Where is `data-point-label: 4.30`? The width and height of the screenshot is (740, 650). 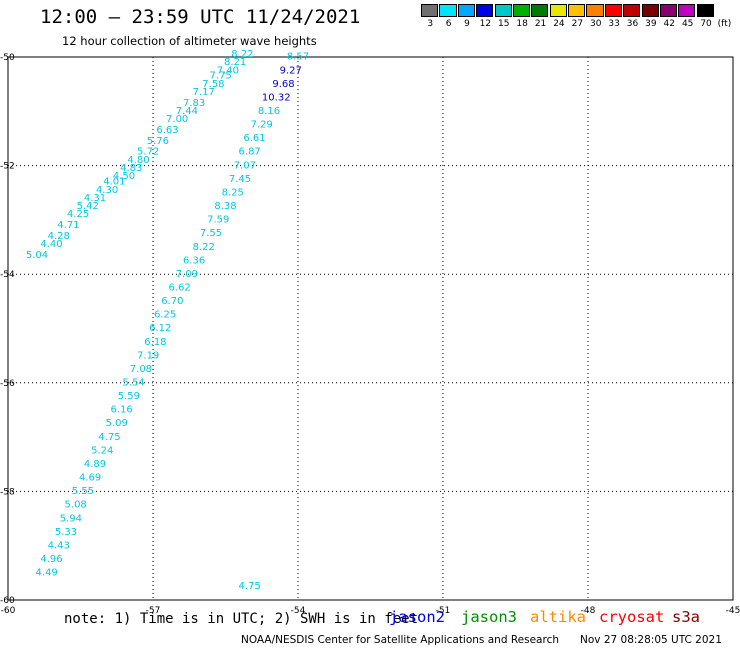
data-point-label: 4.30 is located at coordinates (107, 190).